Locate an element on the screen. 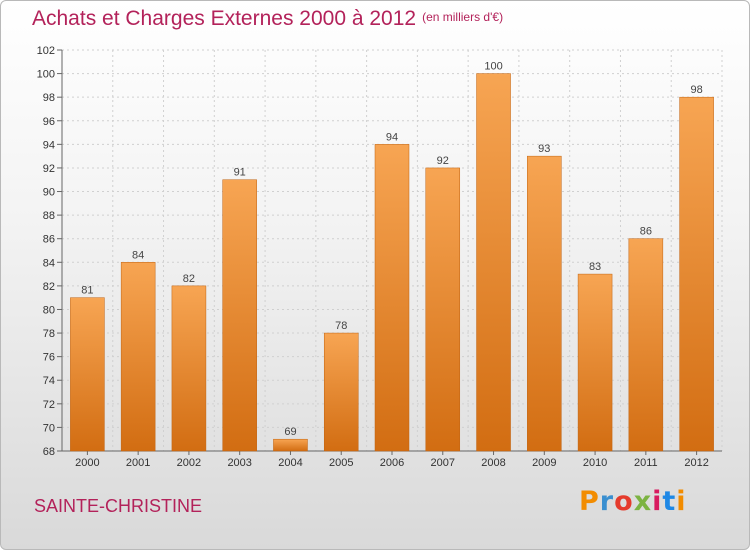 This screenshot has height=550, width=750. y-tick-label: 74 is located at coordinates (49, 381).